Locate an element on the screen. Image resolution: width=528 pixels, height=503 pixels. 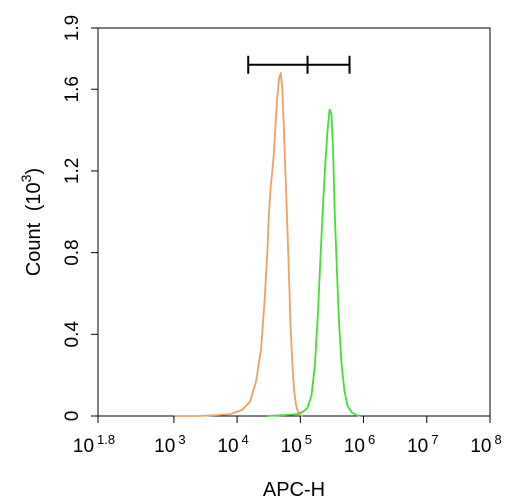
y-tick-label: 0 is located at coordinates (72, 416).